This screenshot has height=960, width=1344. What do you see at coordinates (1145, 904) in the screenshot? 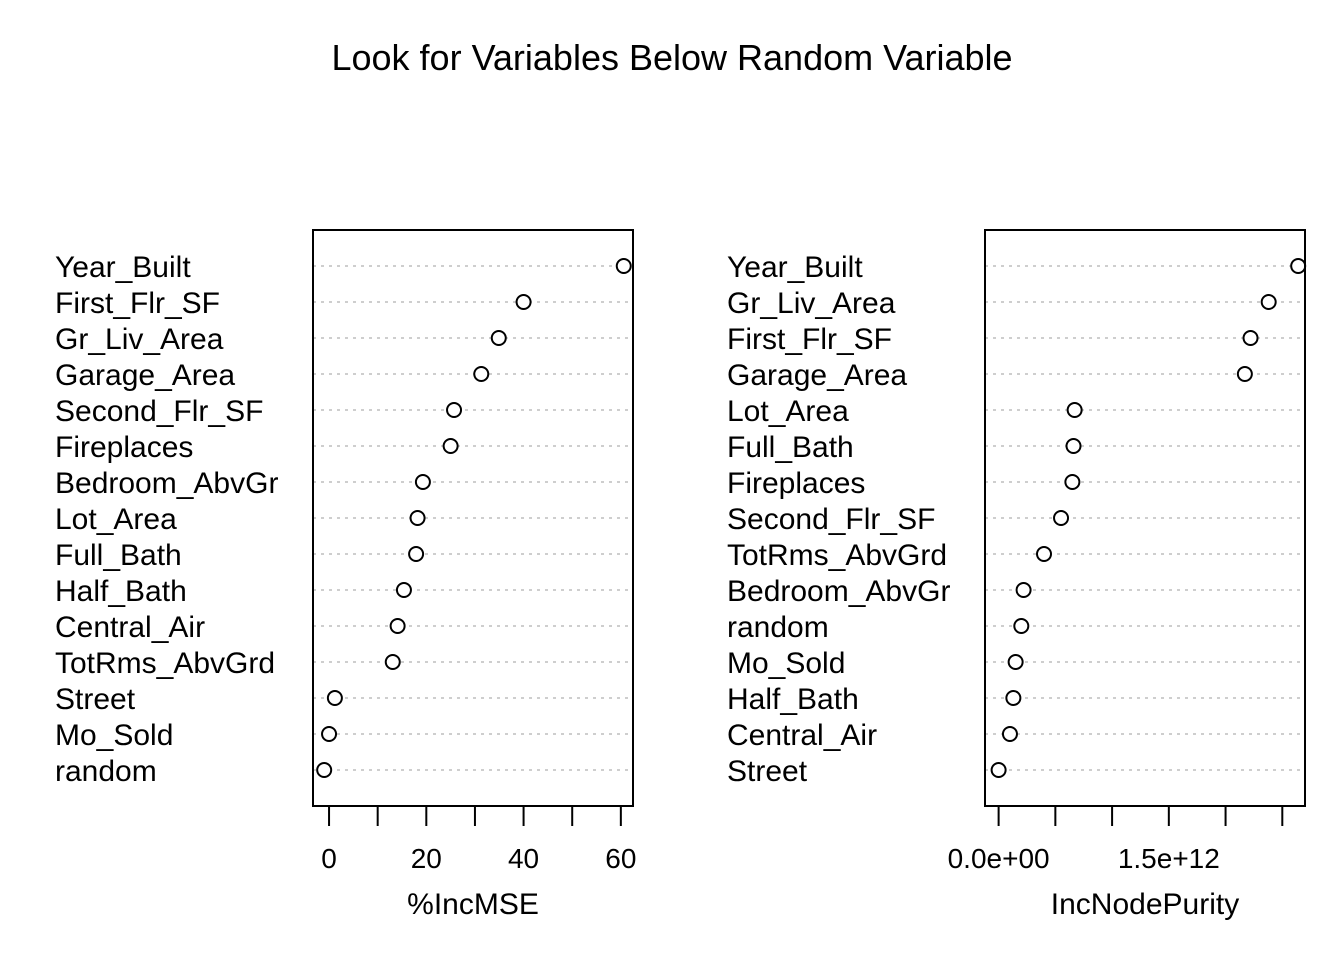
I see `x-axis-title: IncNodePurity` at bounding box center [1145, 904].